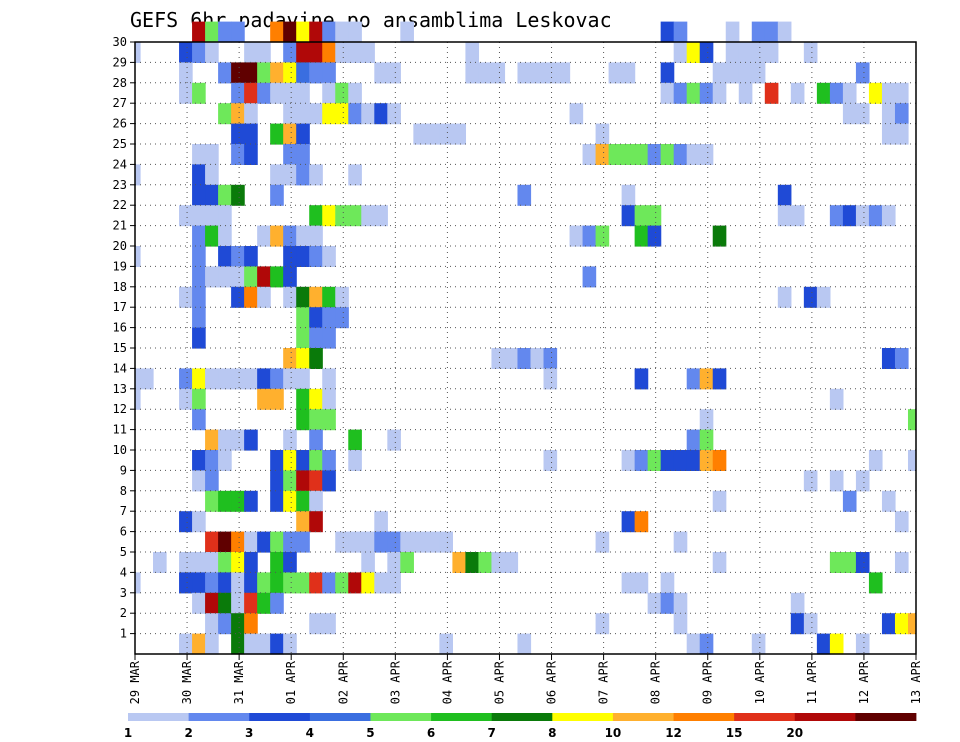  I want to click on x-tick-label: 30 MAR, so click(187, 682).